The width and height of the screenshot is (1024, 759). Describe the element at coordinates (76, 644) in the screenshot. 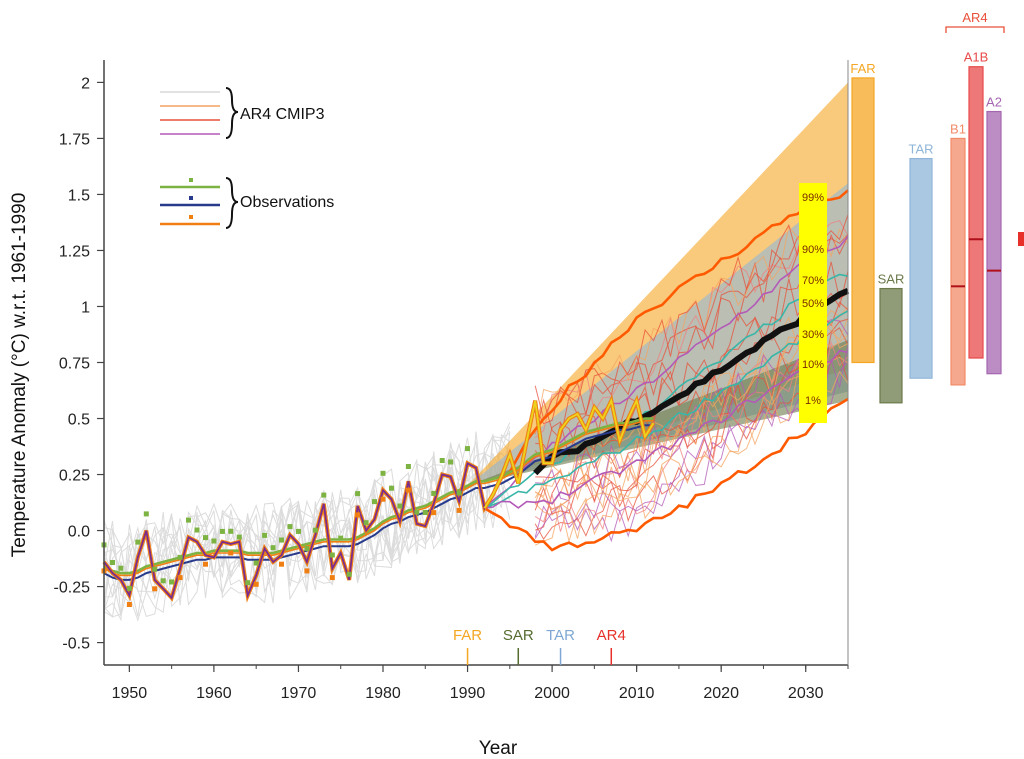

I see `y-tick-label: -0.5` at that location.